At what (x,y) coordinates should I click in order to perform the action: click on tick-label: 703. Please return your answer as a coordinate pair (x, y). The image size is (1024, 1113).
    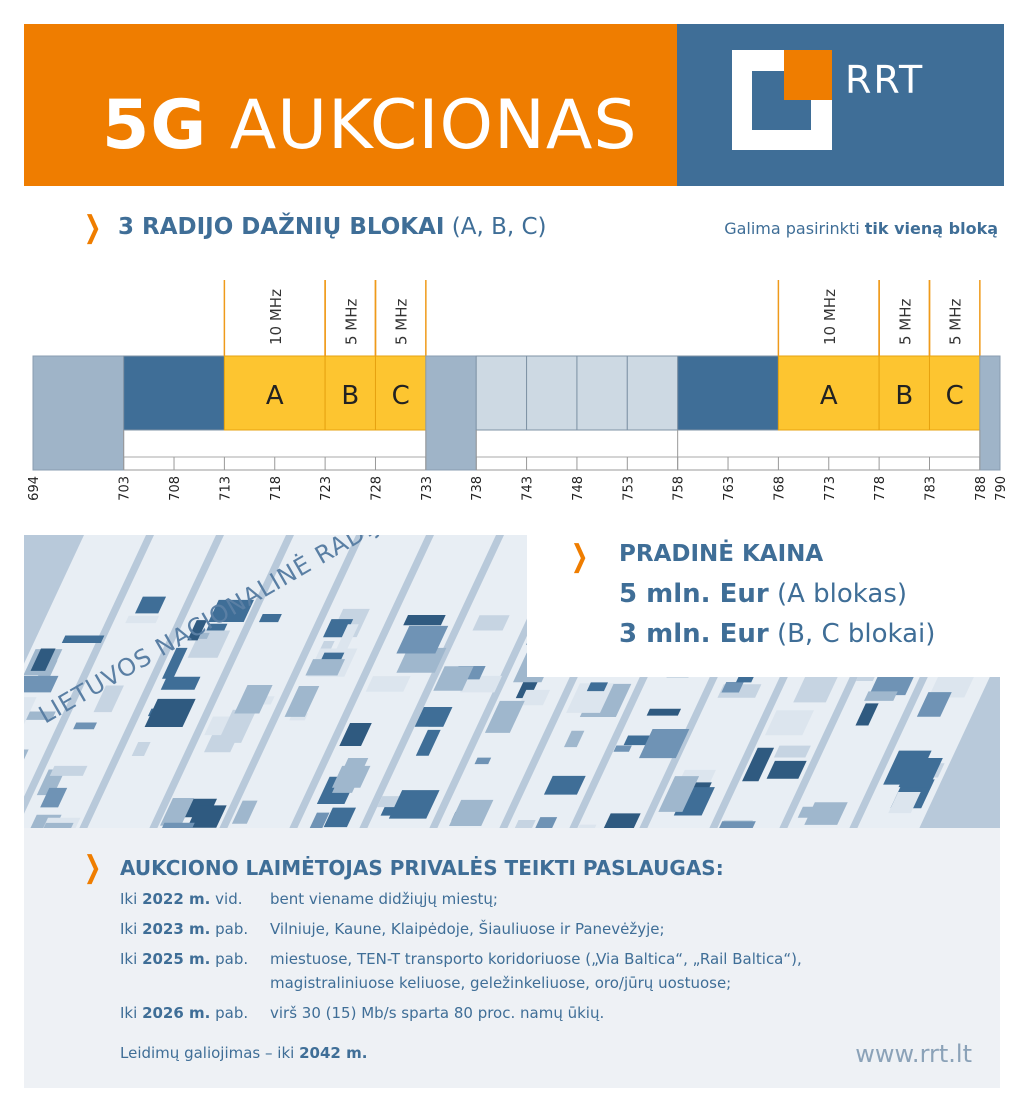
    Looking at the image, I should click on (125, 488).